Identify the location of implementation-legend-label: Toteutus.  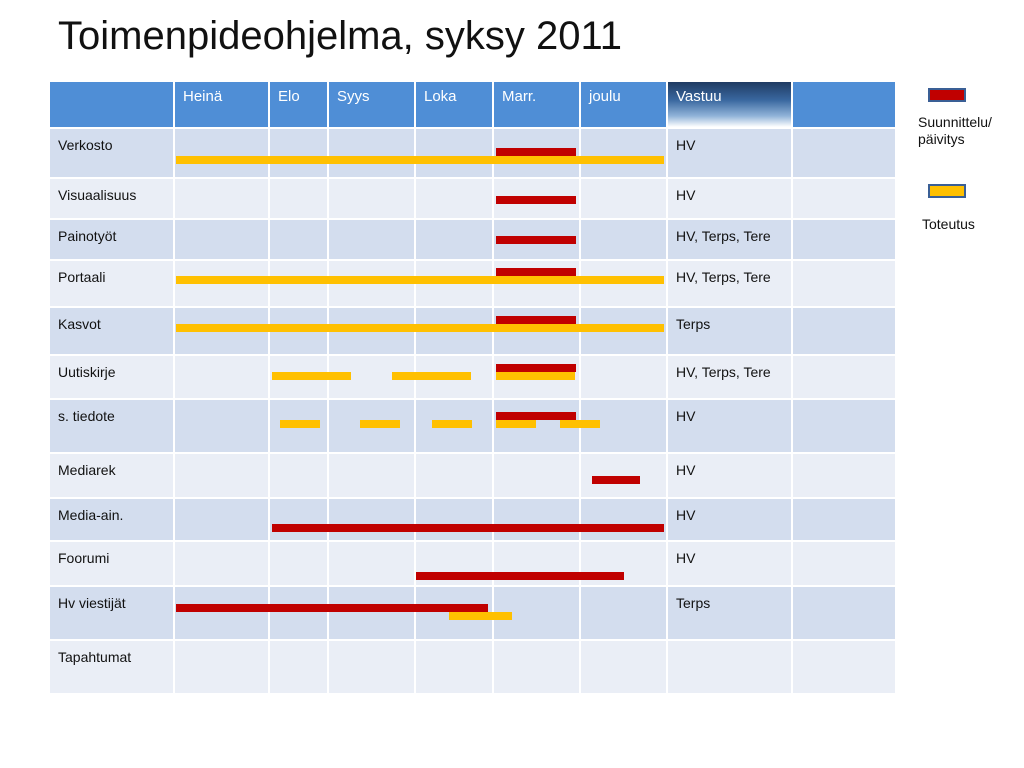
(948, 224).